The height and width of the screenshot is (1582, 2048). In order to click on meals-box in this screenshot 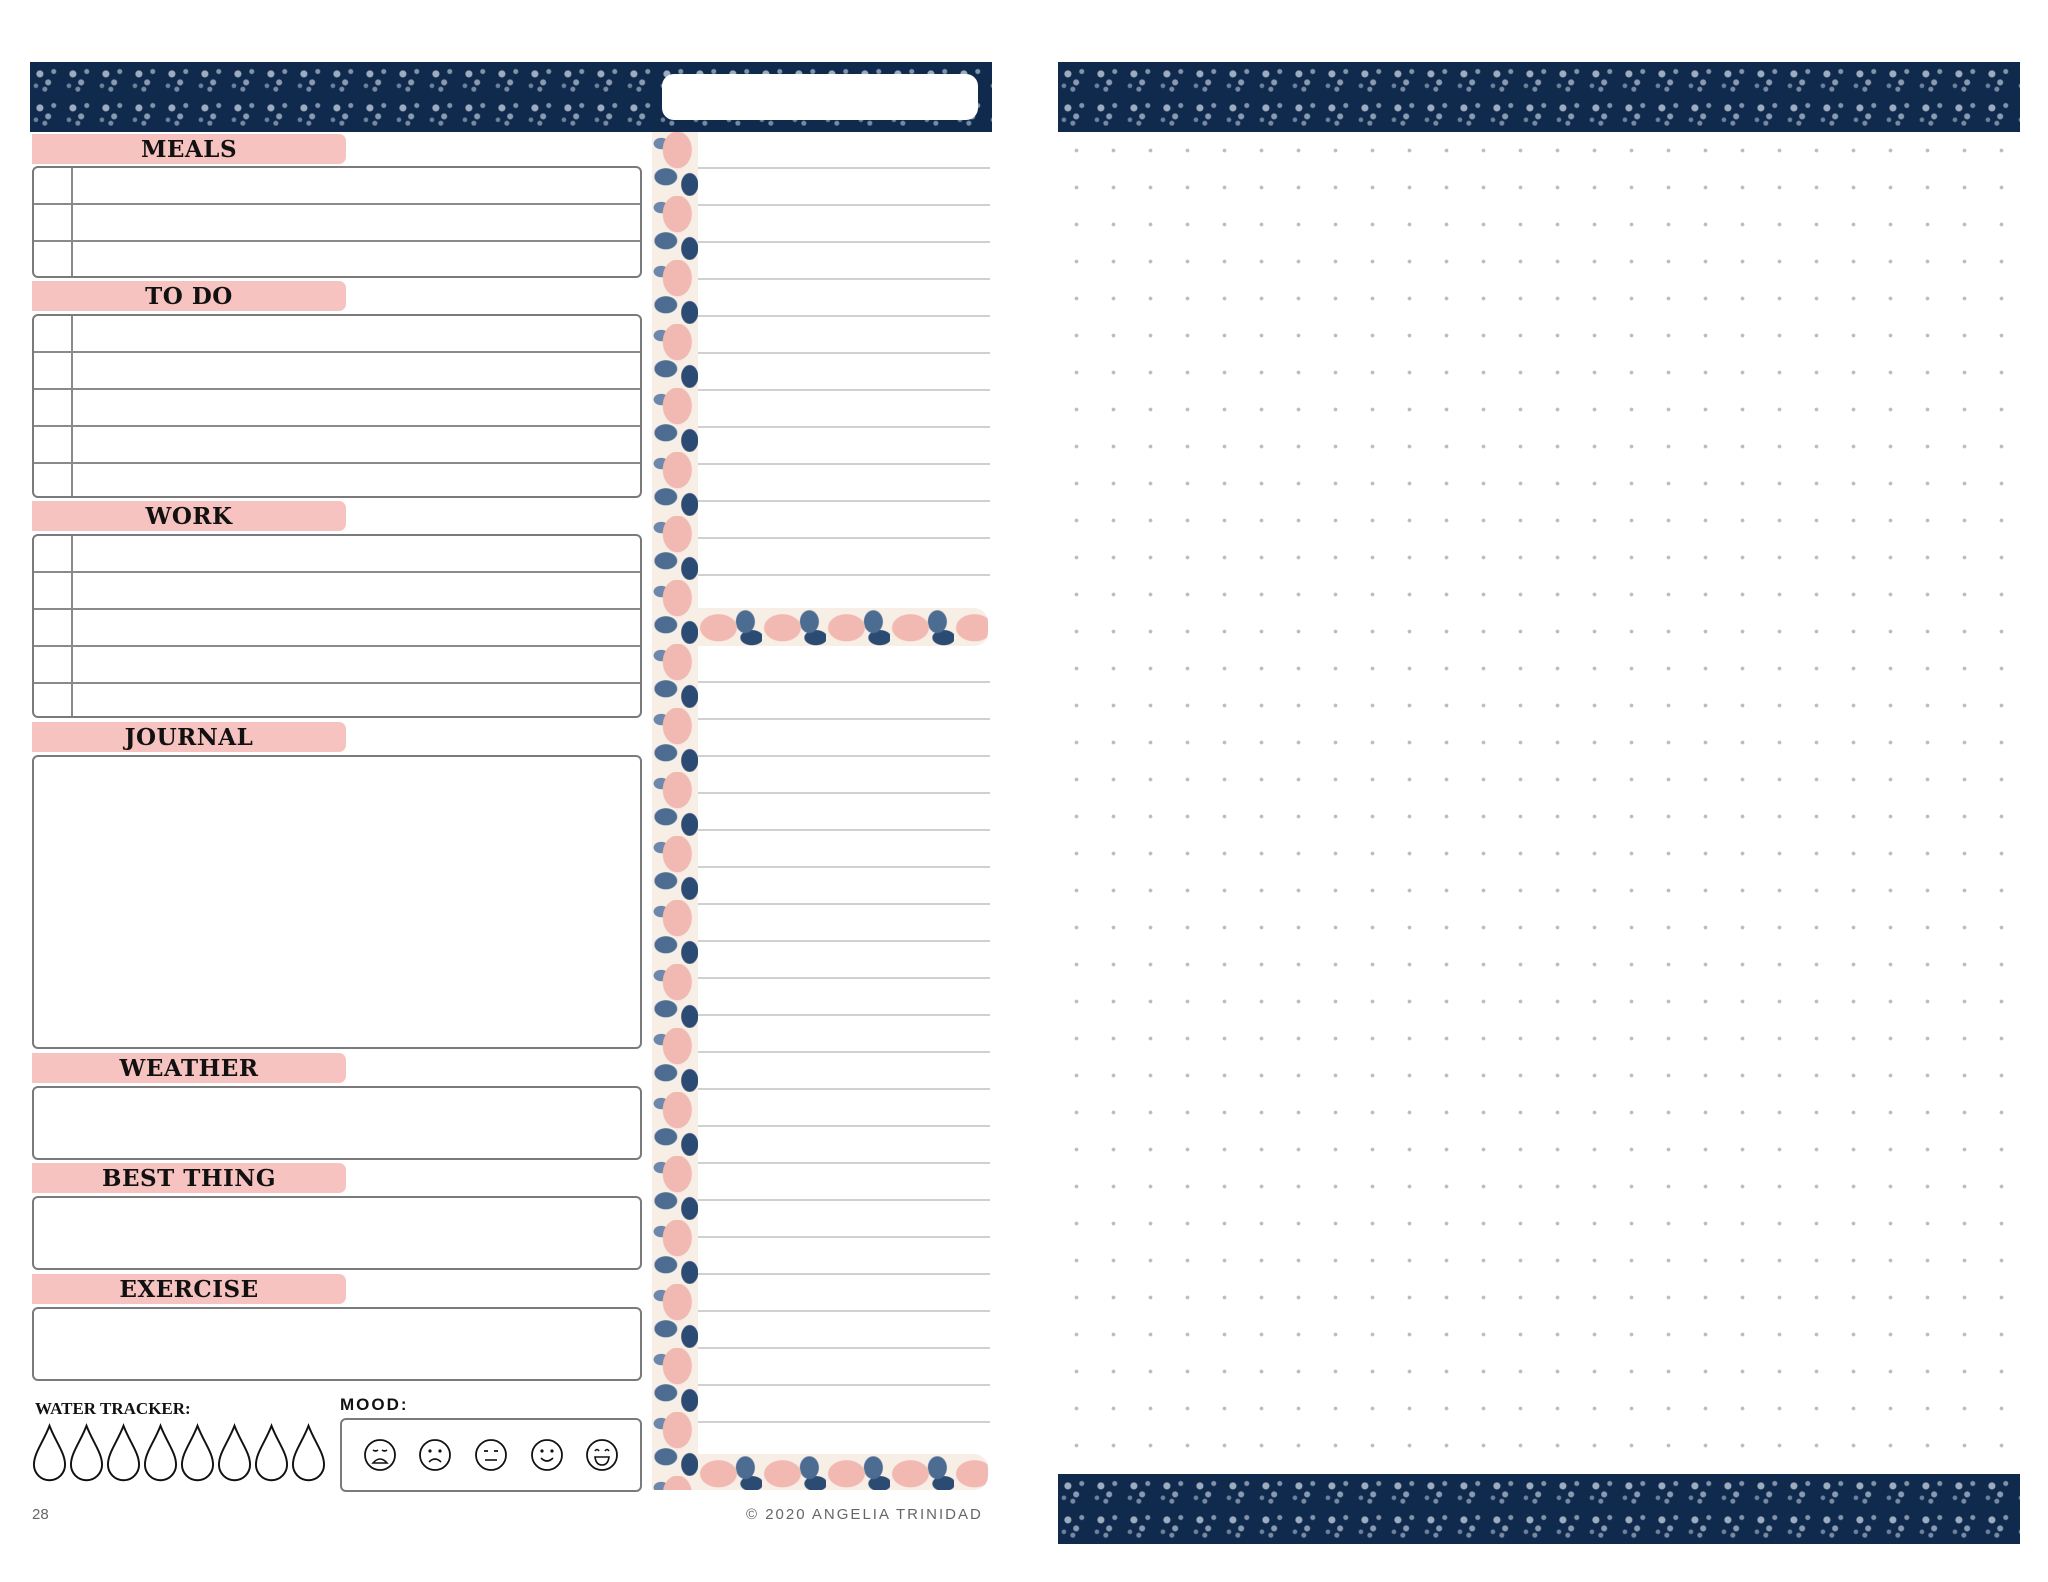, I will do `click(337, 222)`.